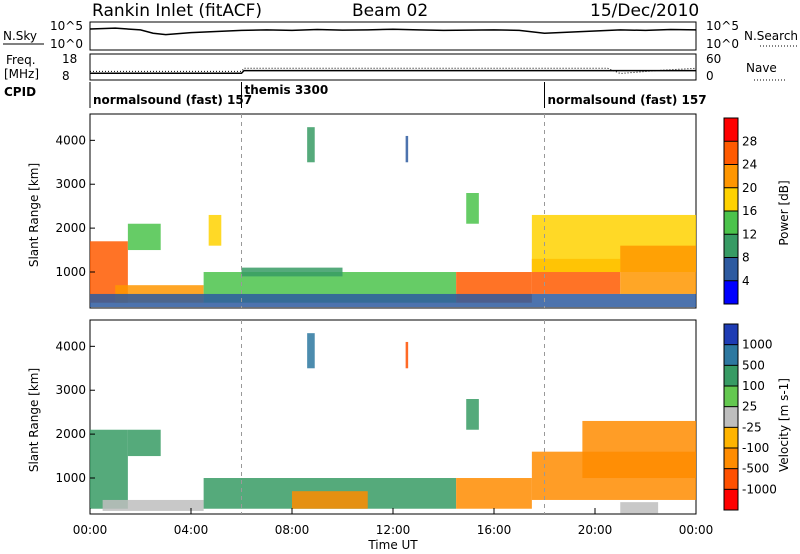 Image resolution: width=800 pixels, height=554 pixels. I want to click on noise-left-tick-top: 10^5, so click(66, 26).